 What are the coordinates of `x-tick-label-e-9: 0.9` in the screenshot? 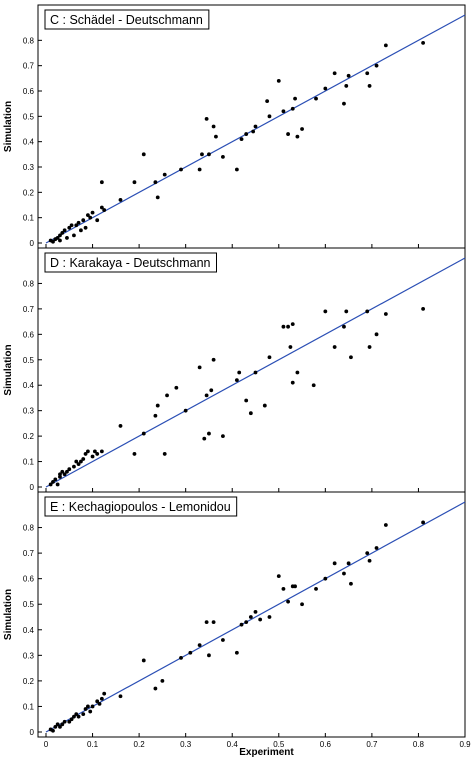 It's located at (465, 744).